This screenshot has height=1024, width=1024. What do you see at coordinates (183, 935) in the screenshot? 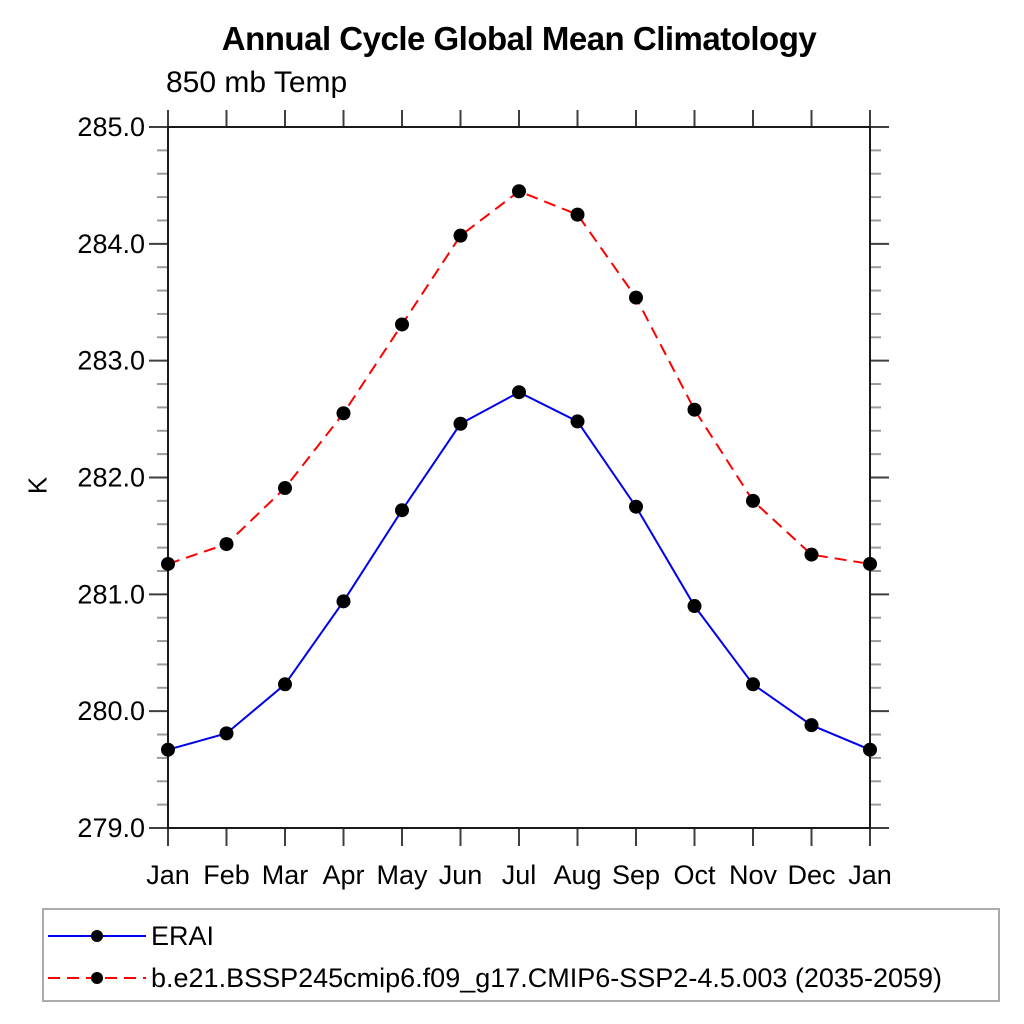
I see `legend-label-erai: ERAI` at bounding box center [183, 935].